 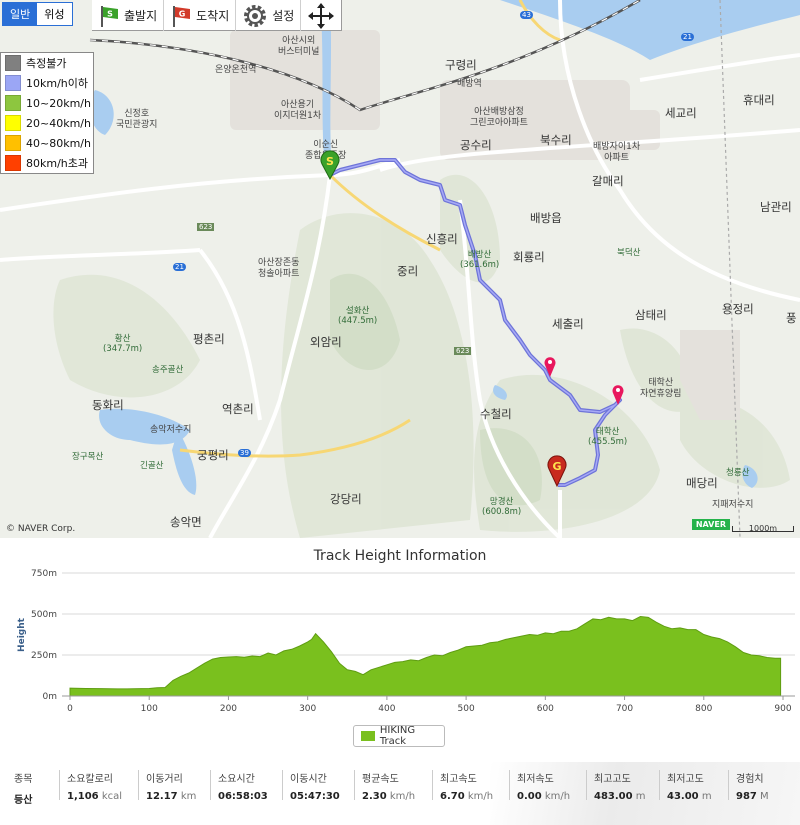 I want to click on poi-label: 태학산 자연휴양림, so click(x=661, y=388).